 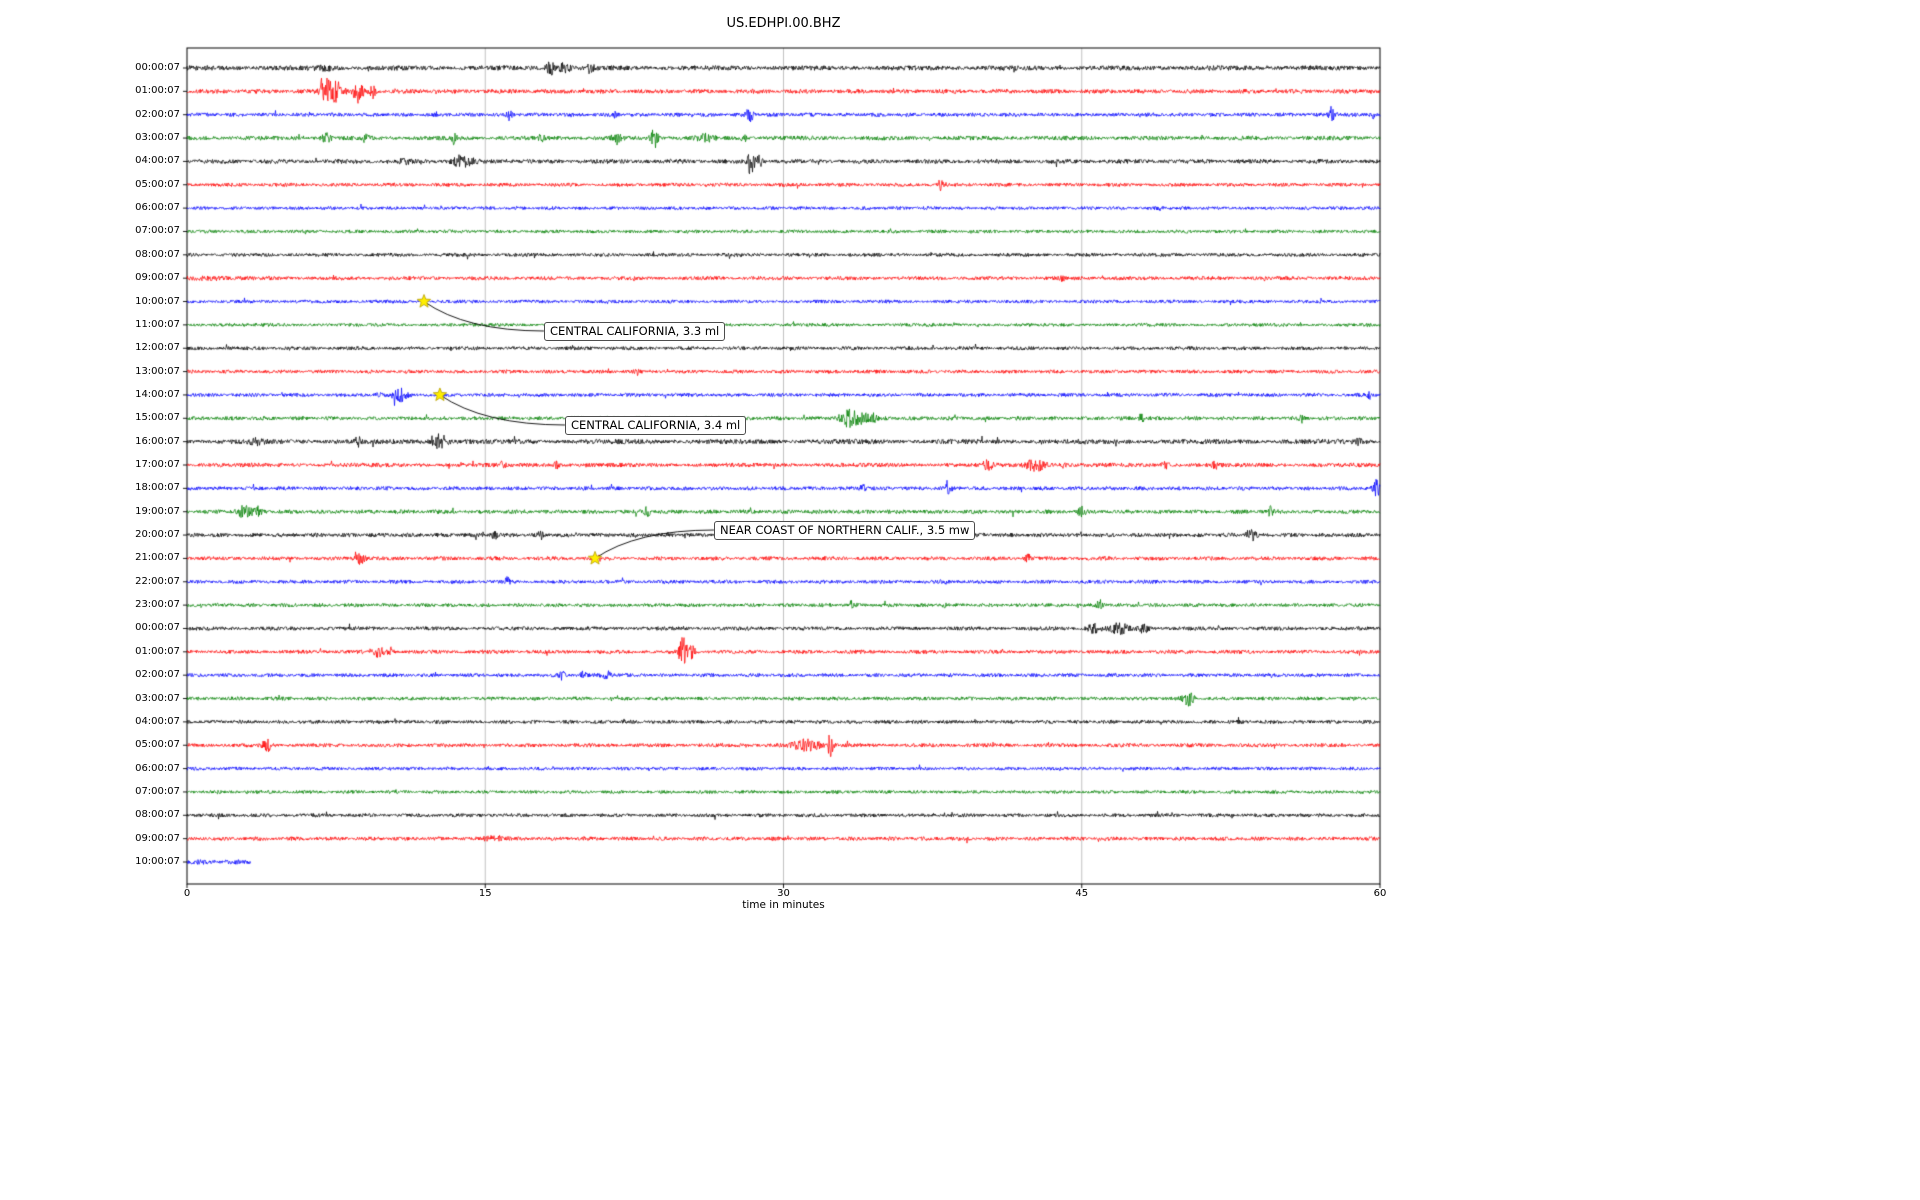 I want to click on event-annotation: CENTRAL CALIFORNIA, 3.4 ml, so click(x=656, y=425).